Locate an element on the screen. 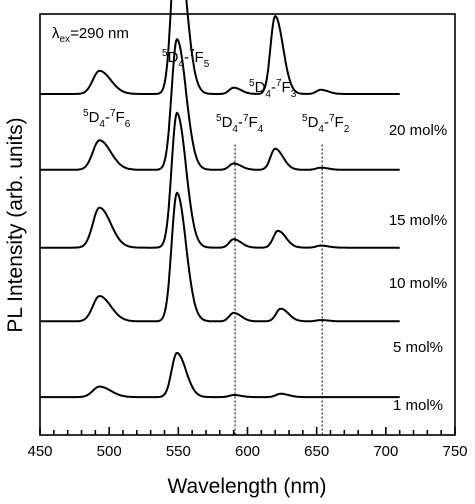 The image size is (475, 504). series-label-1mol: 1 mol% is located at coordinates (418, 405).